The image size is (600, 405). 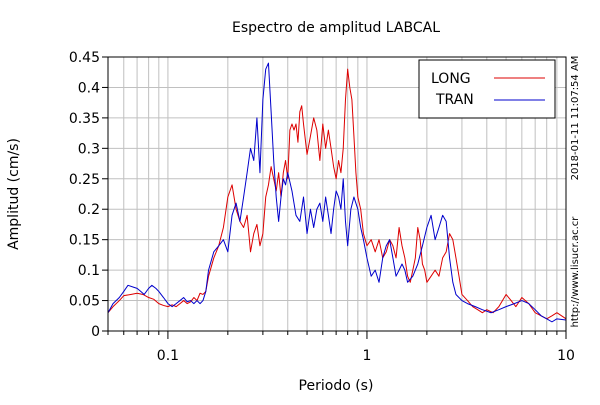 I want to click on y-tick-label: 0.45, so click(x=84, y=58).